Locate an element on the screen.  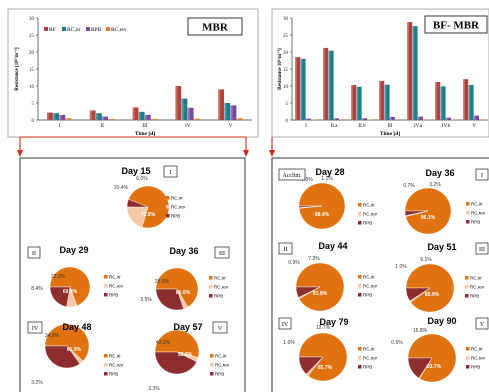
pie-day-title: Day 36 is located at coordinates (439, 173).